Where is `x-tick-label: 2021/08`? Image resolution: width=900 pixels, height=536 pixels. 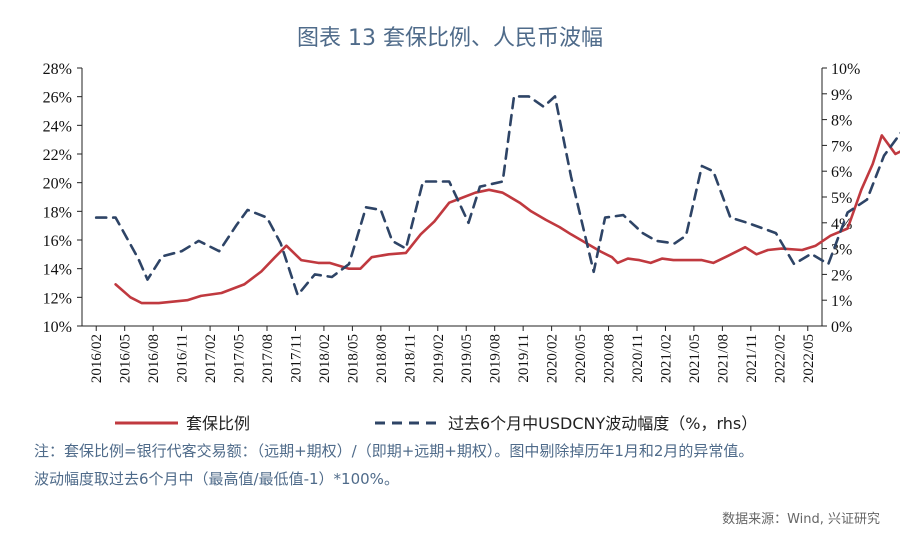
x-tick-label: 2021/08 is located at coordinates (723, 358).